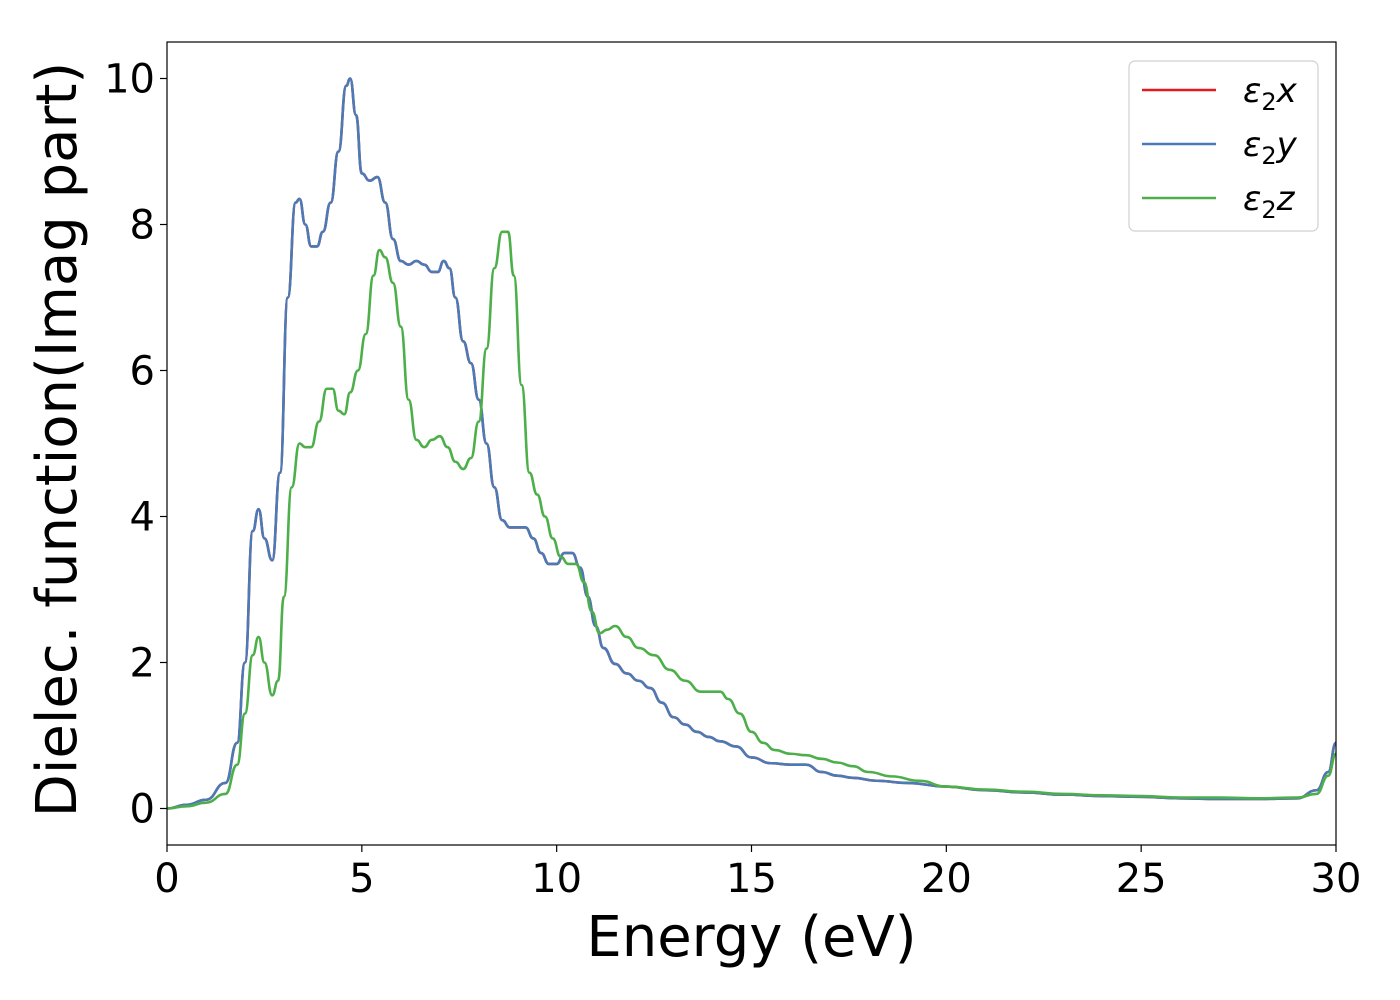 This screenshot has width=1400, height=1000. What do you see at coordinates (142, 518) in the screenshot?
I see `y-tick-label: 4` at bounding box center [142, 518].